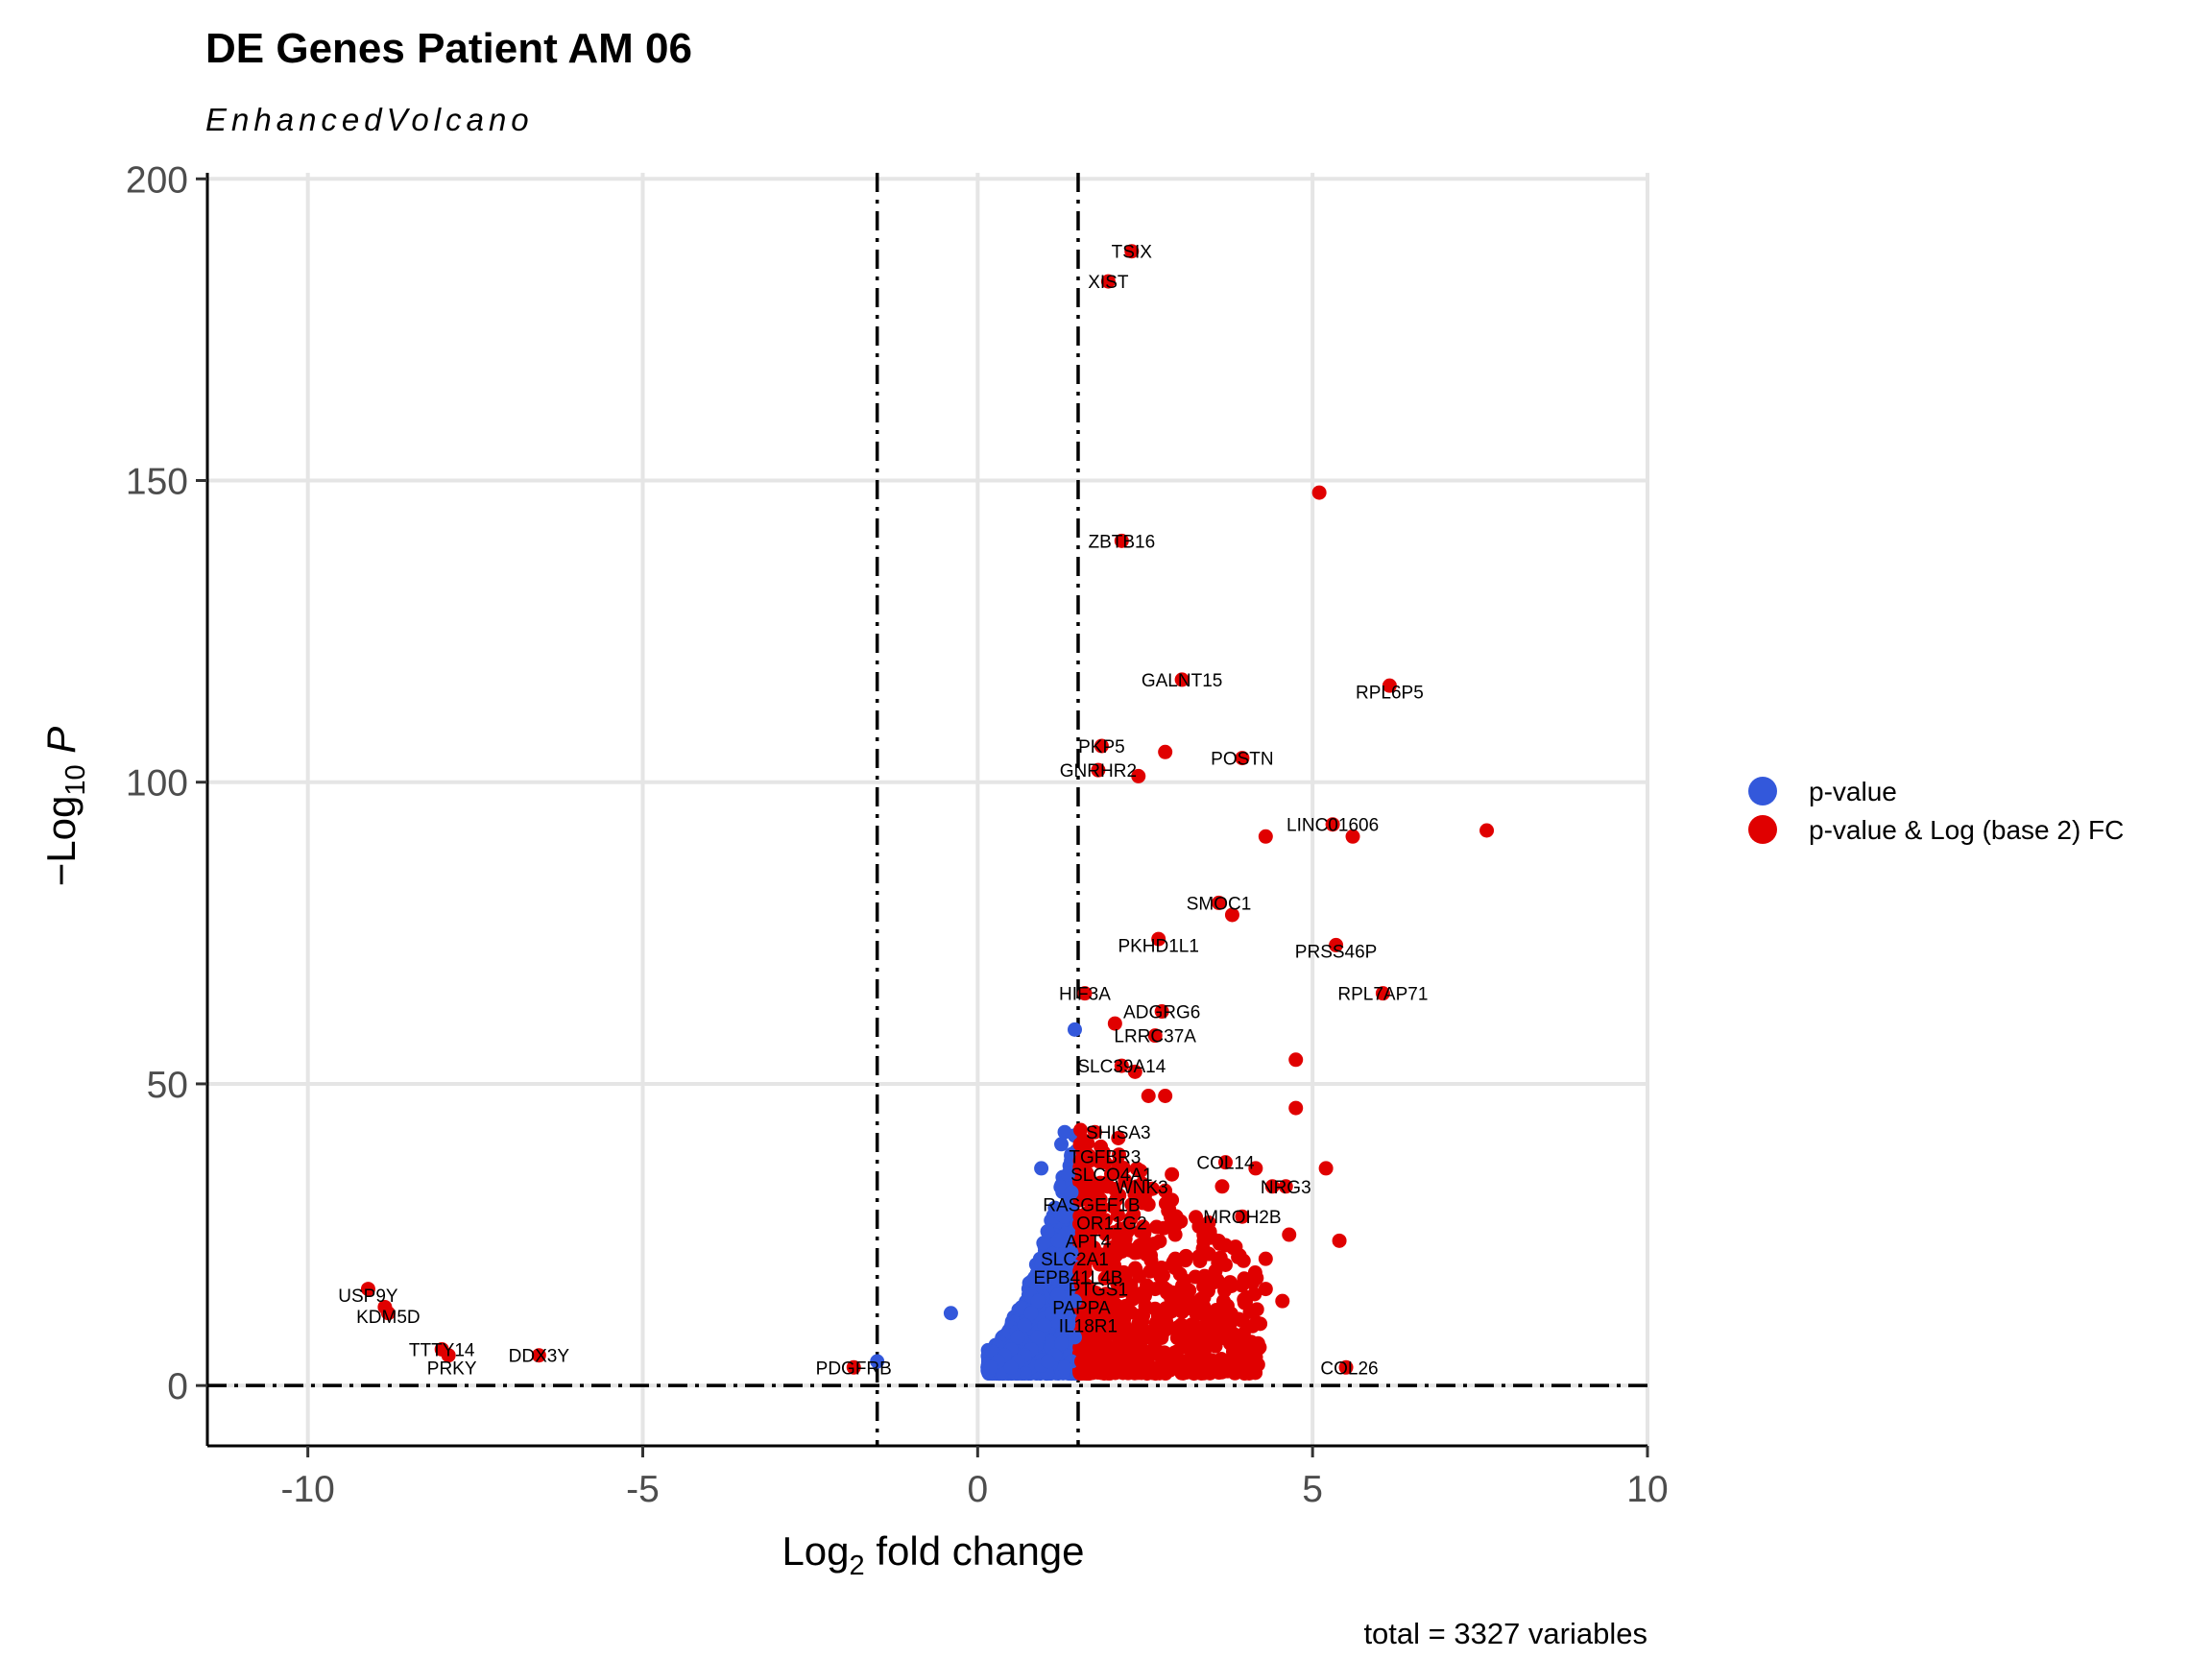 The width and height of the screenshot is (2212, 1659). I want to click on x-axis-title-suffix: fold change, so click(975, 1551).